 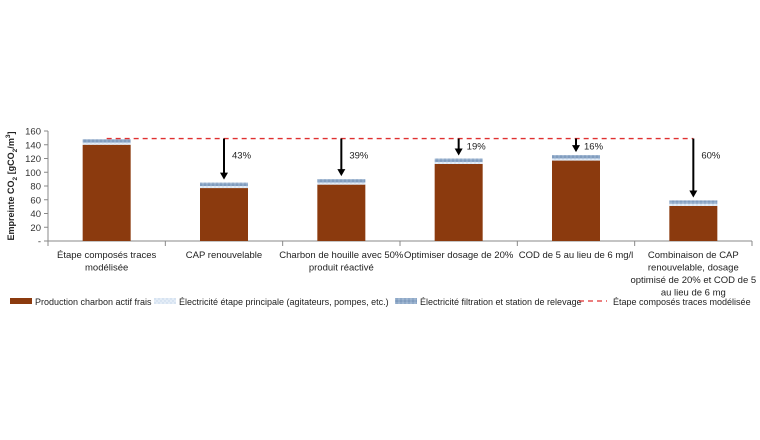 What do you see at coordinates (93, 302) in the screenshot?
I see `legend-label: Production charbon actif frais` at bounding box center [93, 302].